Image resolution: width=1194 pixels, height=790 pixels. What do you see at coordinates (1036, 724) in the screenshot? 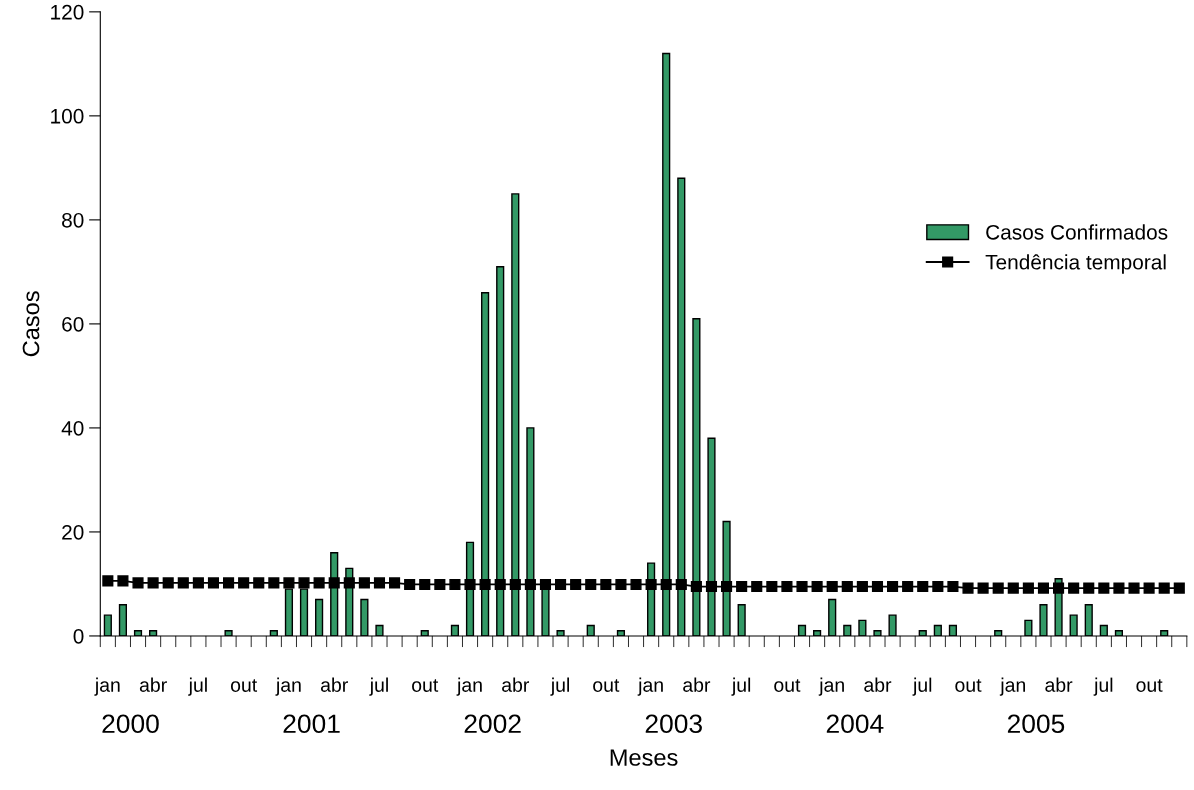
I see `text: 2005` at bounding box center [1036, 724].